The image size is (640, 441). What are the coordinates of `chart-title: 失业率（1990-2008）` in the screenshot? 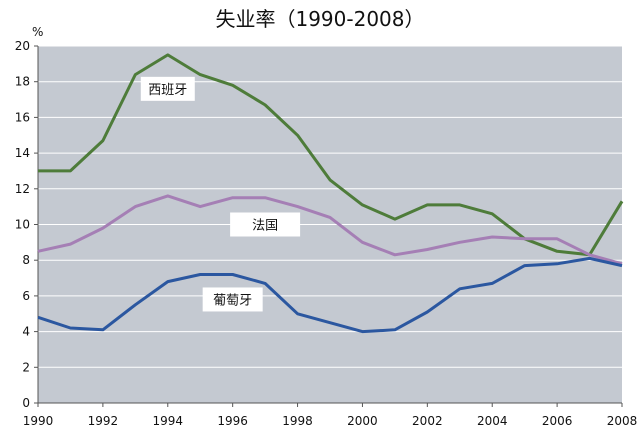 It's located at (319, 19).